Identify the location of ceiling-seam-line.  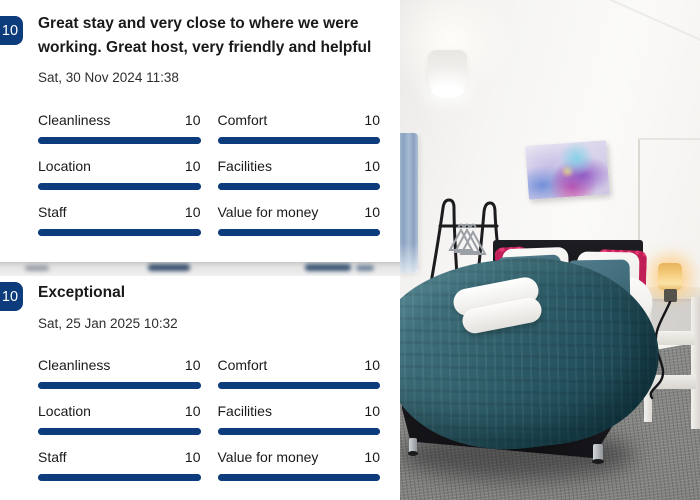
(649, 24).